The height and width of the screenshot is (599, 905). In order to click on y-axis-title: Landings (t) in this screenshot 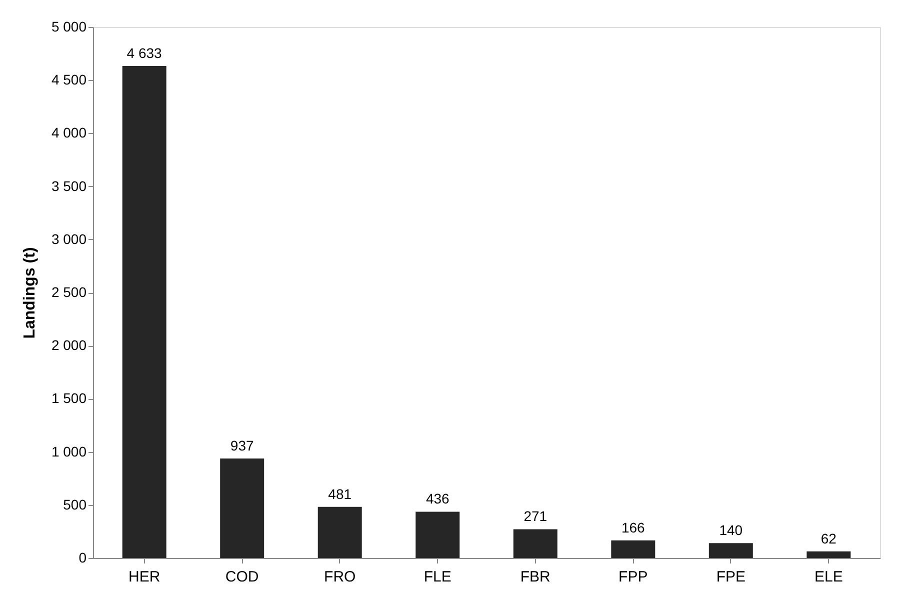, I will do `click(29, 293)`.